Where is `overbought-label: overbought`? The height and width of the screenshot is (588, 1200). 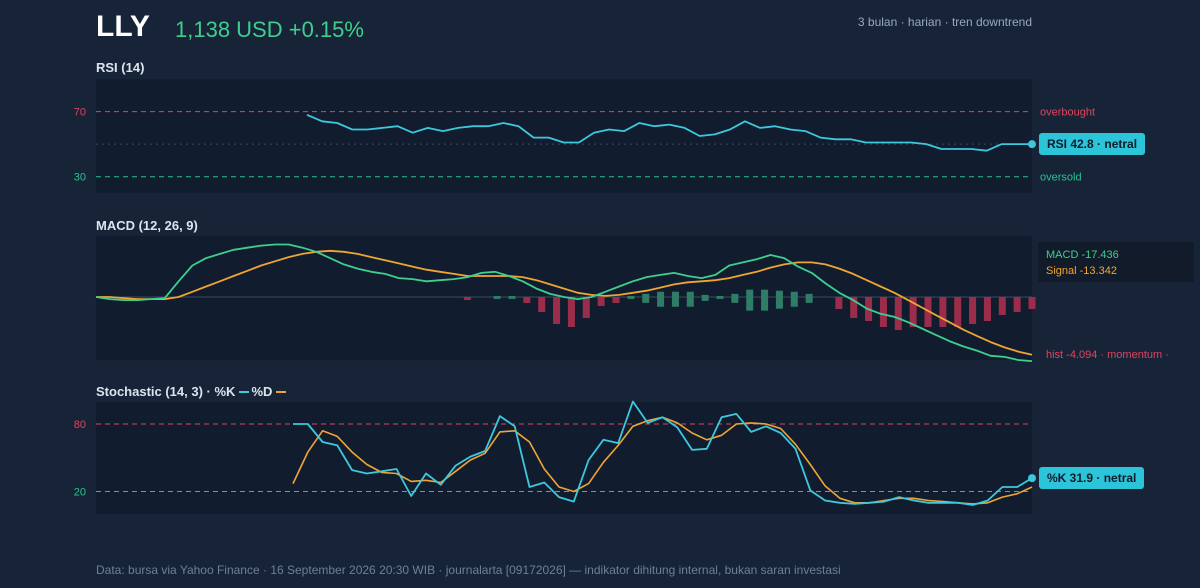
overbought-label: overbought is located at coordinates (1067, 113).